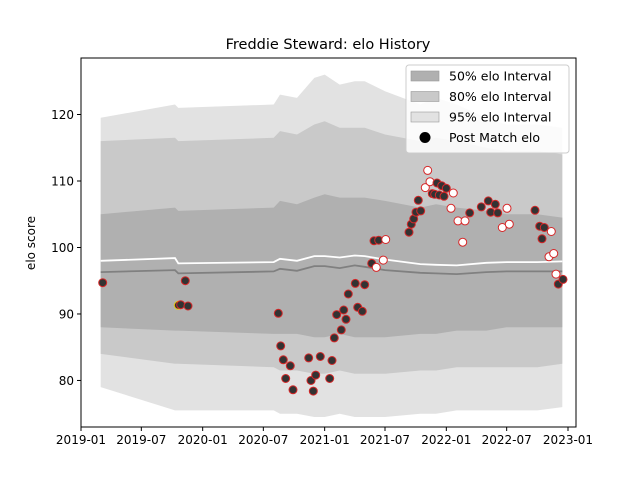  I want to click on y-tick-label-0: 80, so click(66, 381).